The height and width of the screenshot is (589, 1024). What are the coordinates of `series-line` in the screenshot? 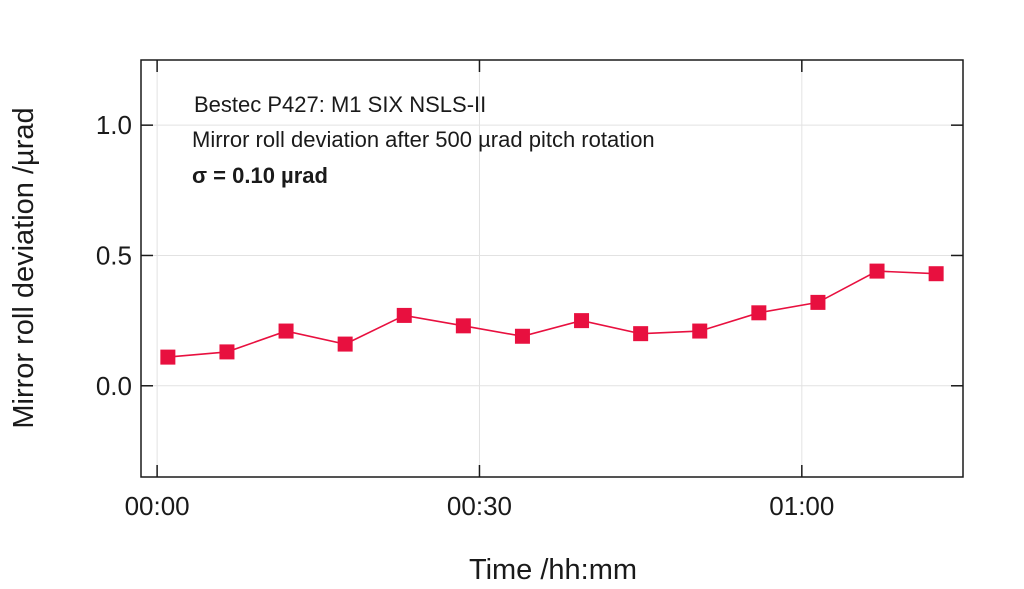 It's located at (552, 314).